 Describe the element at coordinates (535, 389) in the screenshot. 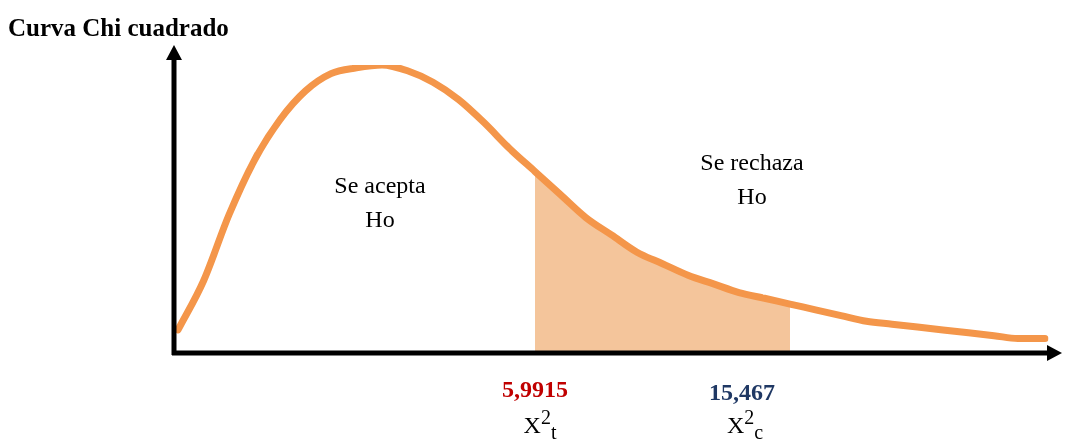

I see `text: 5,9915` at that location.